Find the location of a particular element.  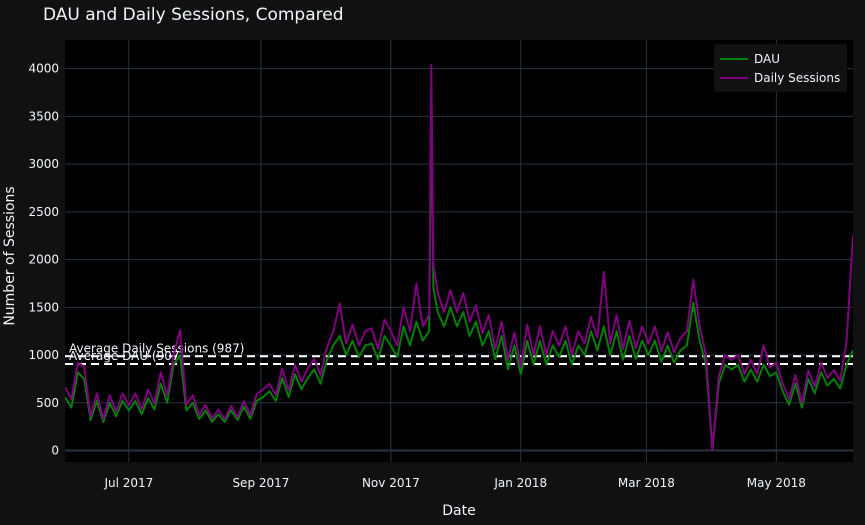

y-tick-label: 0 is located at coordinates (55, 451).